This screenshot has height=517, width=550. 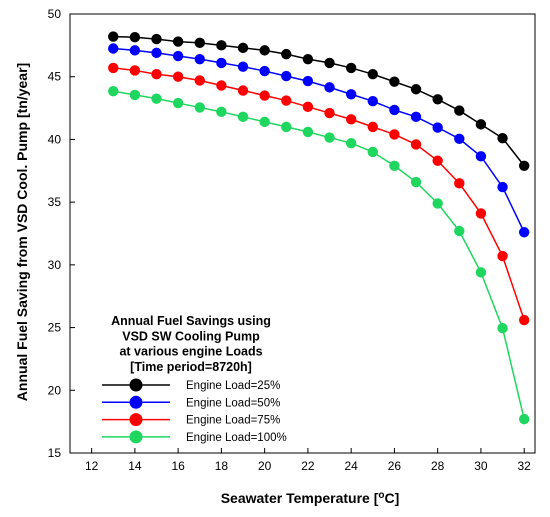 I want to click on y-tick-label: 15, so click(x=55, y=453).